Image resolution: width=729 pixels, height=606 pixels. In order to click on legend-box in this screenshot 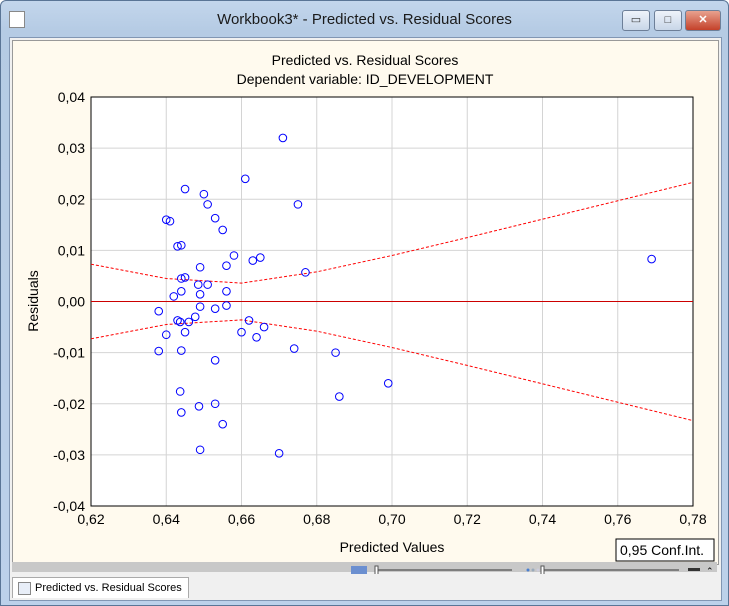, I will do `click(665, 550)`.